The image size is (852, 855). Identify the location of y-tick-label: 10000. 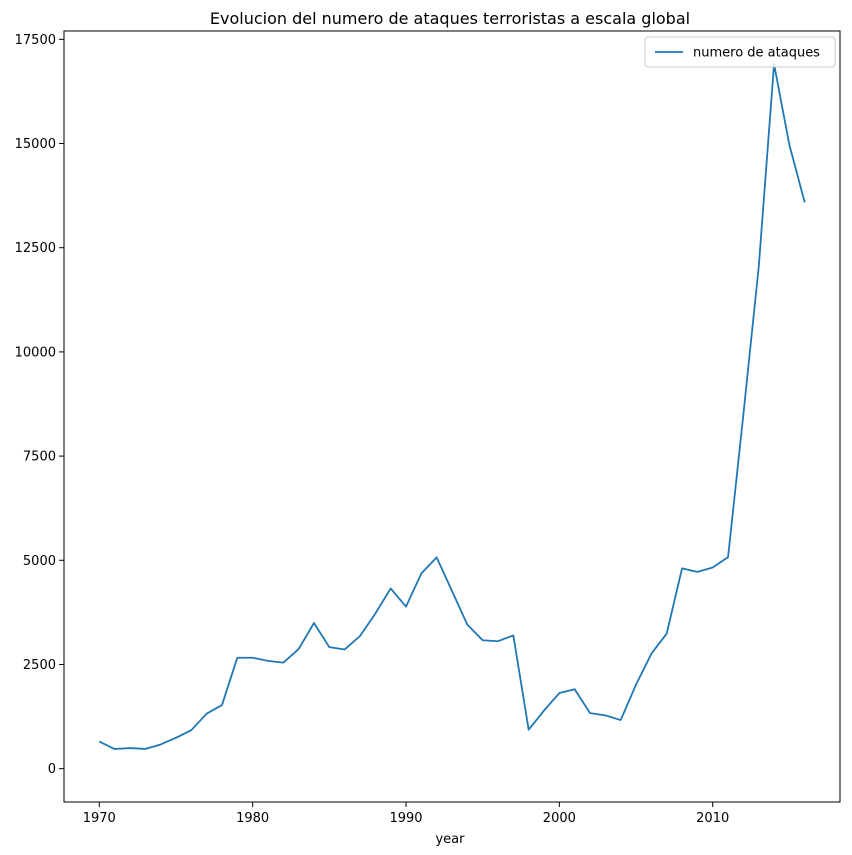
(35, 352).